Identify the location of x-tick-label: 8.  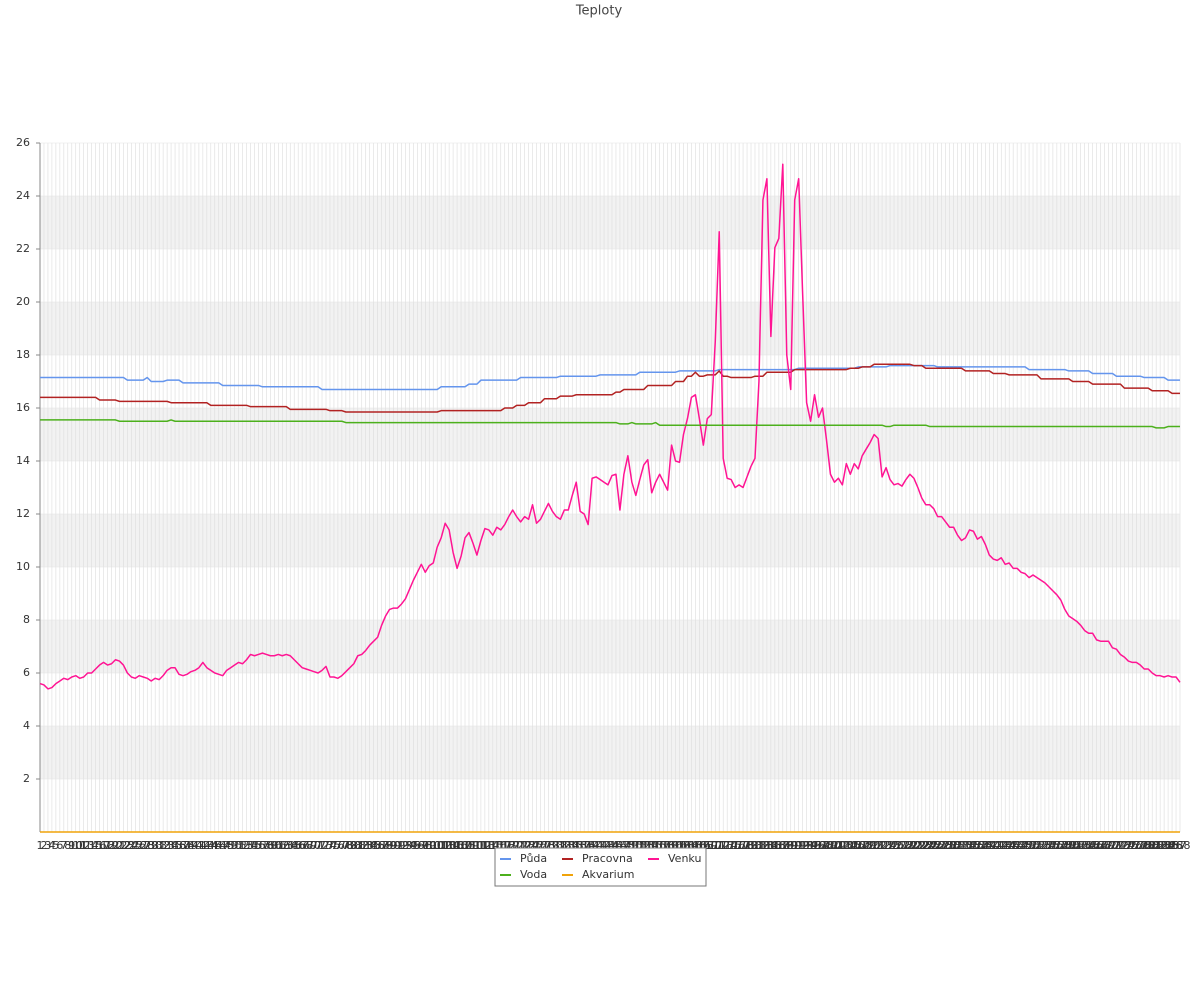
(67, 845).